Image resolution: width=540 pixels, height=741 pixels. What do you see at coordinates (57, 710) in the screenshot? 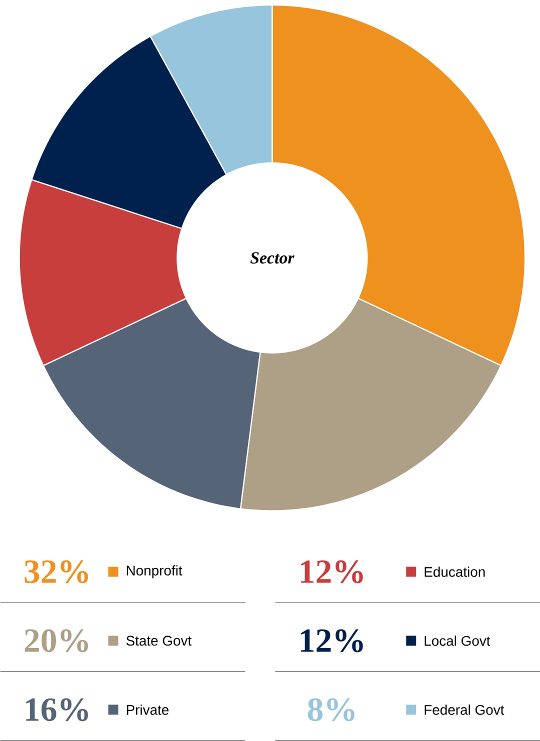
I see `data-label: 16%` at bounding box center [57, 710].